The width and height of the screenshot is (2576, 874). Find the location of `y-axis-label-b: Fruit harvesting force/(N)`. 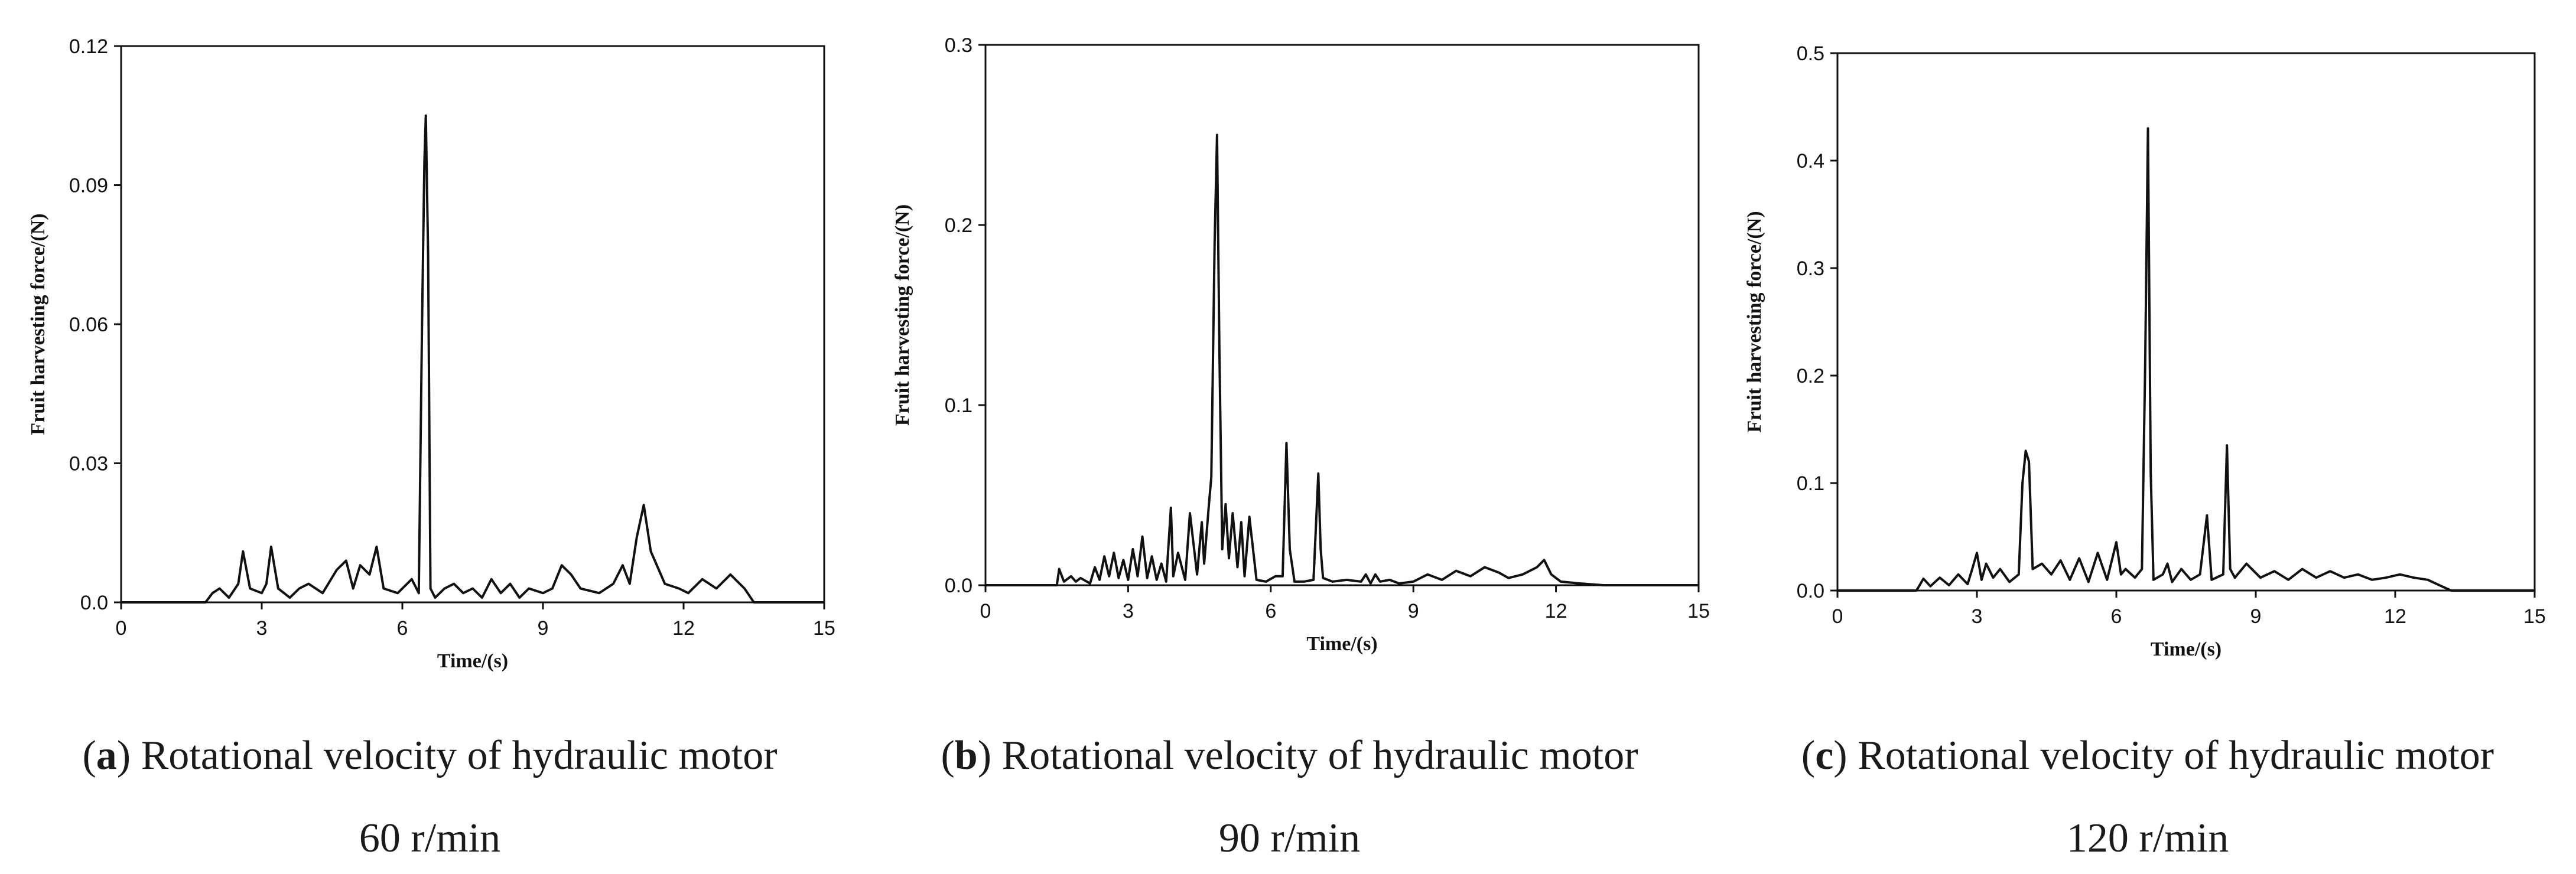

y-axis-label-b: Fruit harvesting force/(N) is located at coordinates (903, 315).